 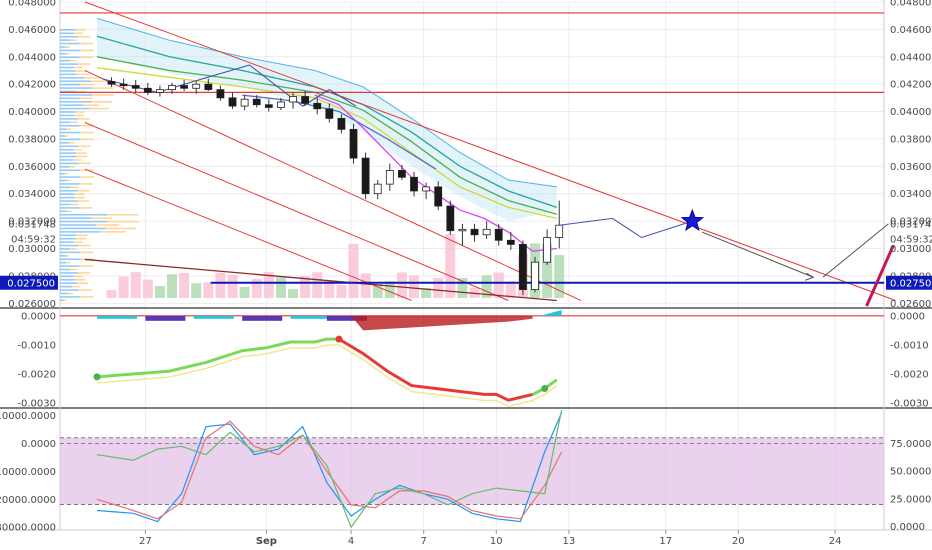 I want to click on histogram-bar, so click(x=213, y=317).